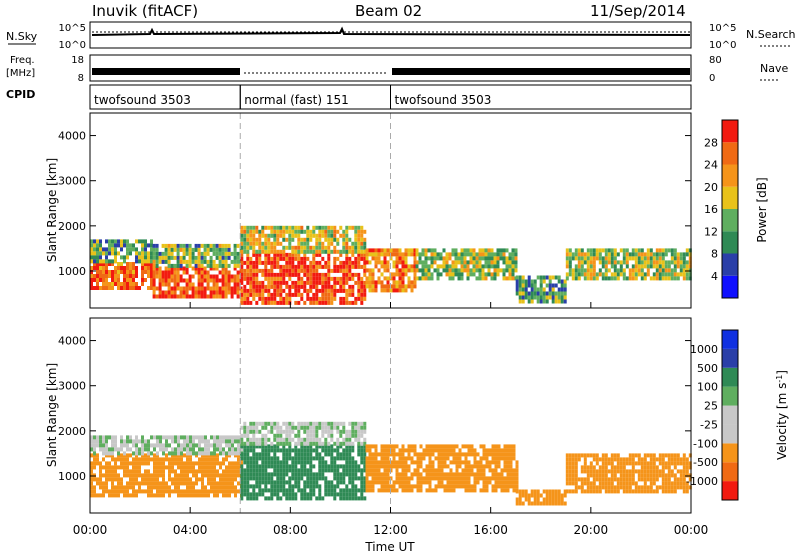 The height and width of the screenshot is (554, 800). What do you see at coordinates (20, 73) in the screenshot?
I see `freq-label-2: [MHz]` at bounding box center [20, 73].